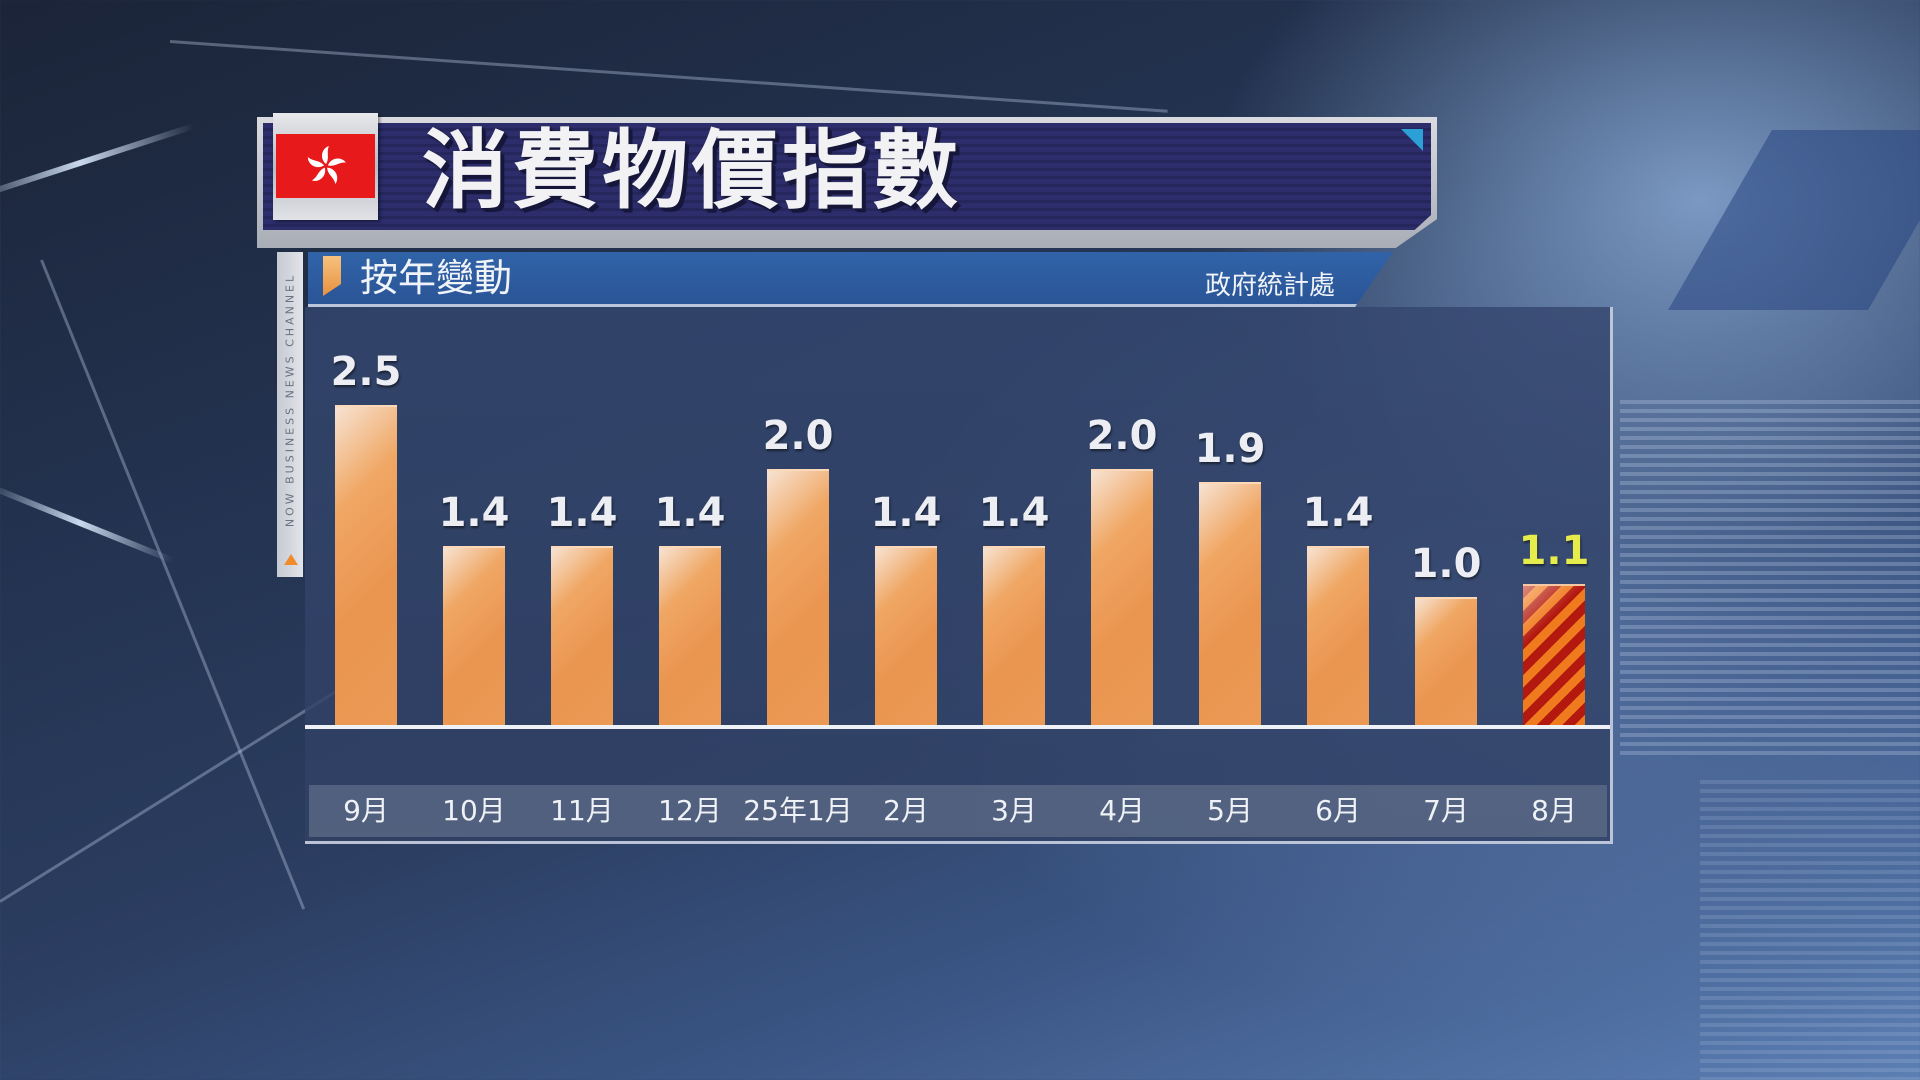  Describe the element at coordinates (474, 636) in the screenshot. I see `bar-10月` at that location.